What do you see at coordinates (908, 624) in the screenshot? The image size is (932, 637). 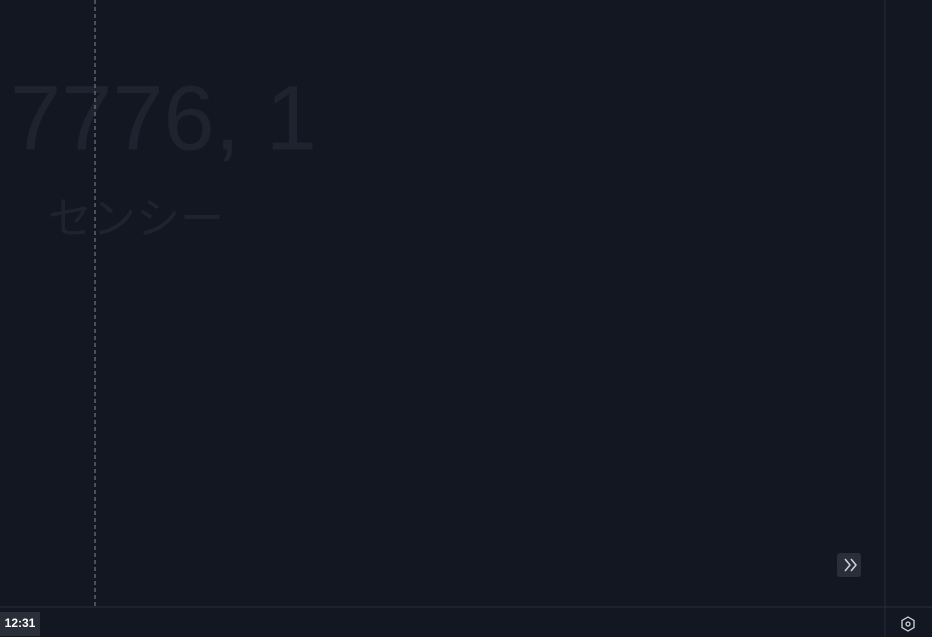 I see `settings-button` at bounding box center [908, 624].